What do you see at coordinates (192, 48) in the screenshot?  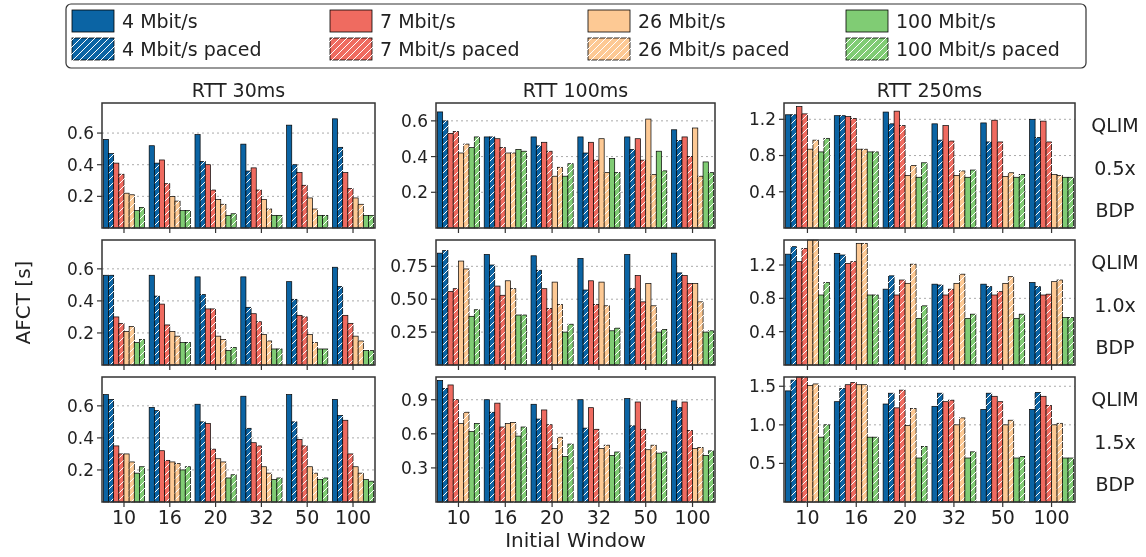 I see `legend-label: 4 Mbit/s paced` at bounding box center [192, 48].